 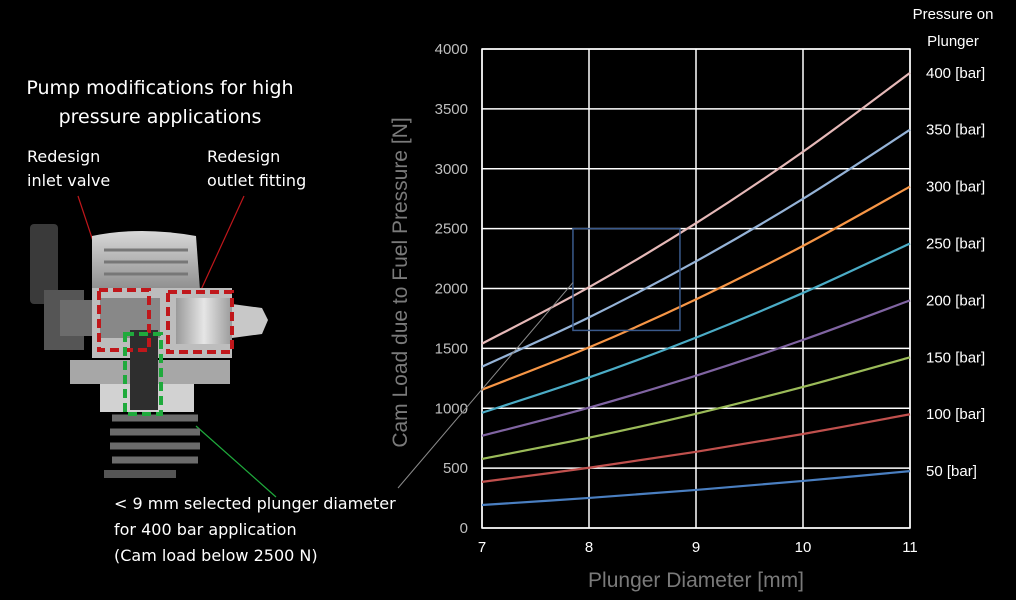 What do you see at coordinates (146, 260) in the screenshot?
I see `damper-cover` at bounding box center [146, 260].